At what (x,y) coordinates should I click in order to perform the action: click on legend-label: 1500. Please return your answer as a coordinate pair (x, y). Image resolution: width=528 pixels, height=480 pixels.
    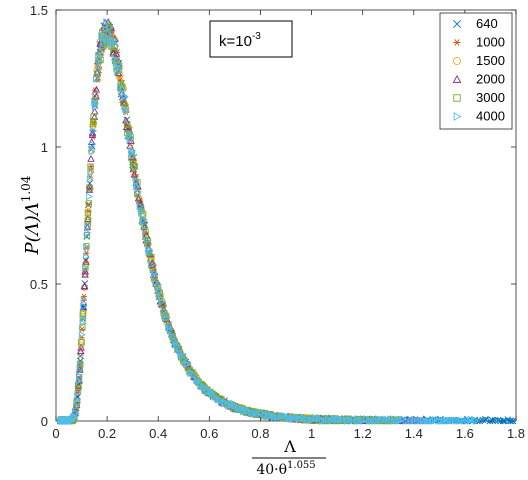
    Looking at the image, I should click on (490, 60).